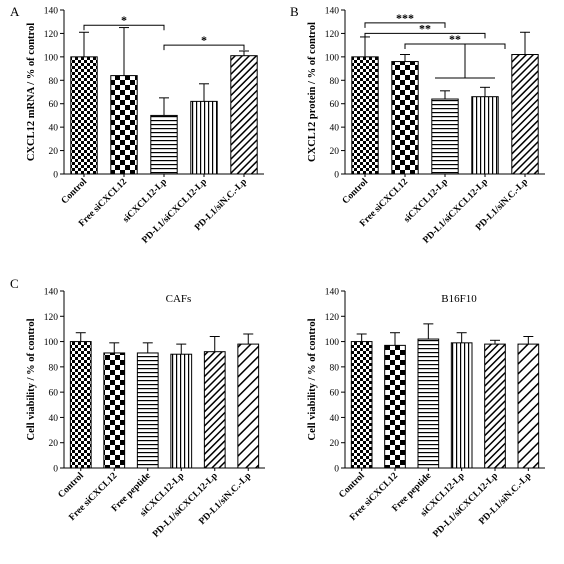 The width and height of the screenshot is (564, 564). Describe the element at coordinates (465, 61) in the screenshot. I see `group-bracket` at that location.